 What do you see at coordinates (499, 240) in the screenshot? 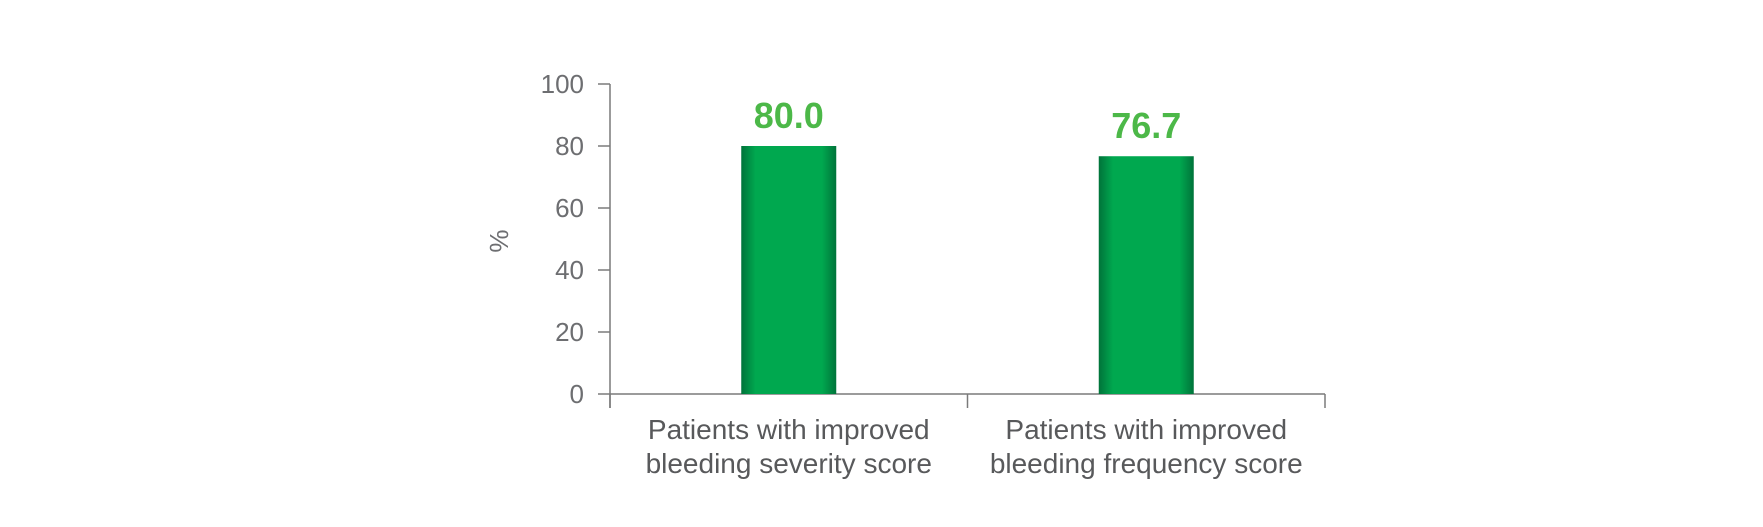
I see `y-axis-title: %` at bounding box center [499, 240].